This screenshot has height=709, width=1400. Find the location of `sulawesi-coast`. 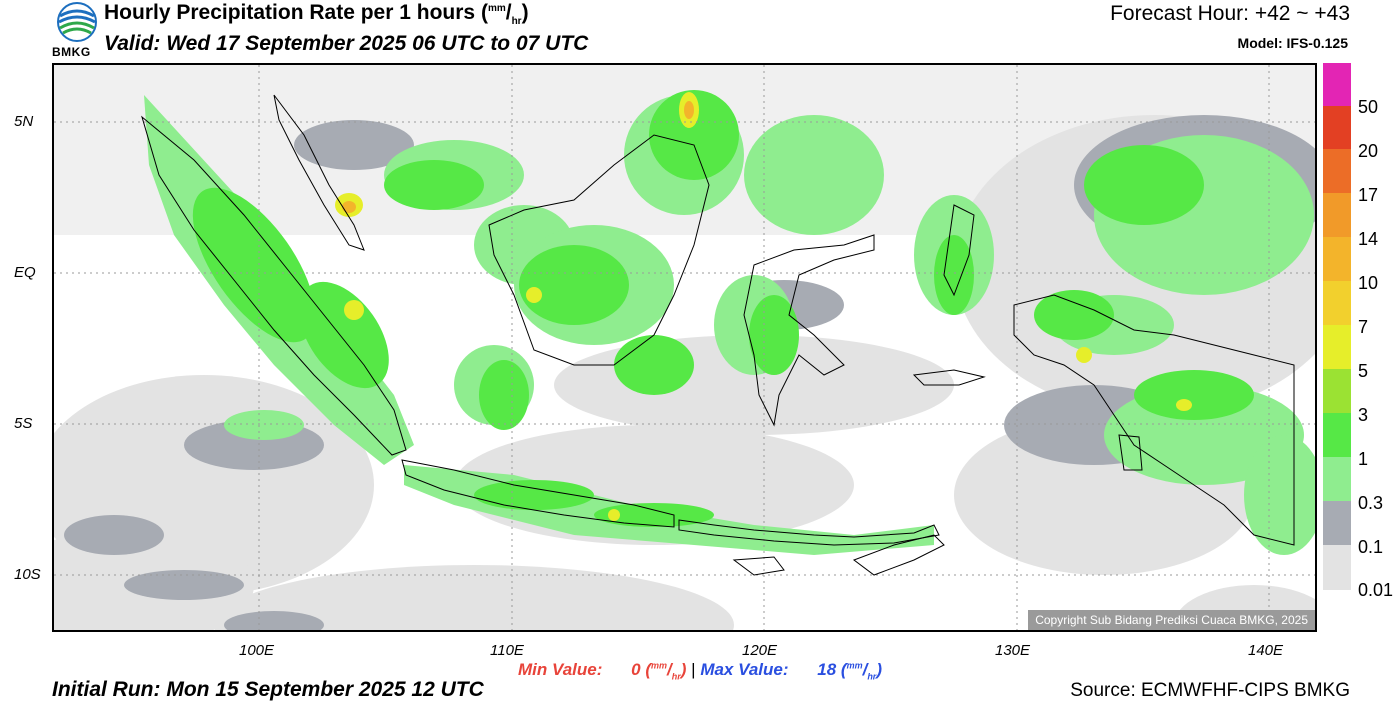

sulawesi-coast is located at coordinates (809, 330).